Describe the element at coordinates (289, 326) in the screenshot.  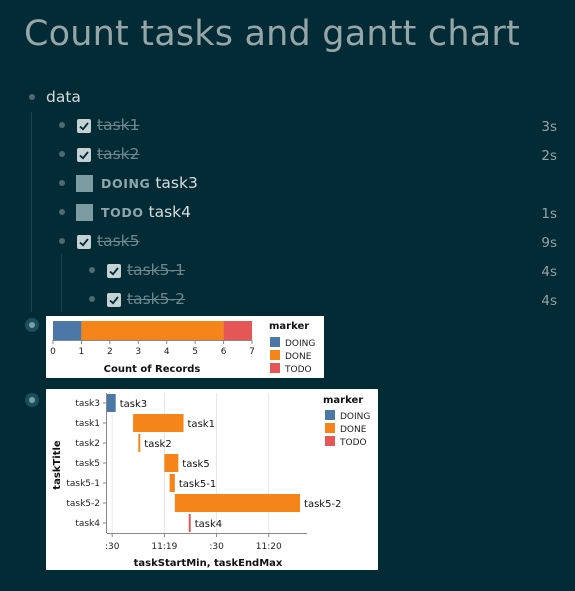
I see `count-legend-title: marker` at that location.